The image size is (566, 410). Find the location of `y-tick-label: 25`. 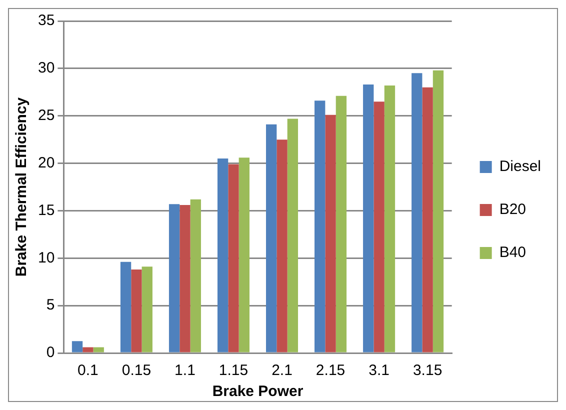

y-tick-label: 25 is located at coordinates (46, 115).